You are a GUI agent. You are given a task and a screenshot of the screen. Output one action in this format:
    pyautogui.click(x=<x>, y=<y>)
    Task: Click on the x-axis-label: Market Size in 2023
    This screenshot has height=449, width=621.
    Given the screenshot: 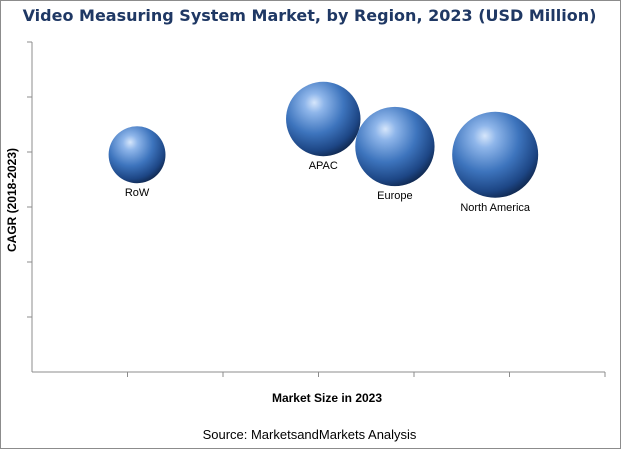 What is the action you would take?
    pyautogui.click(x=327, y=398)
    